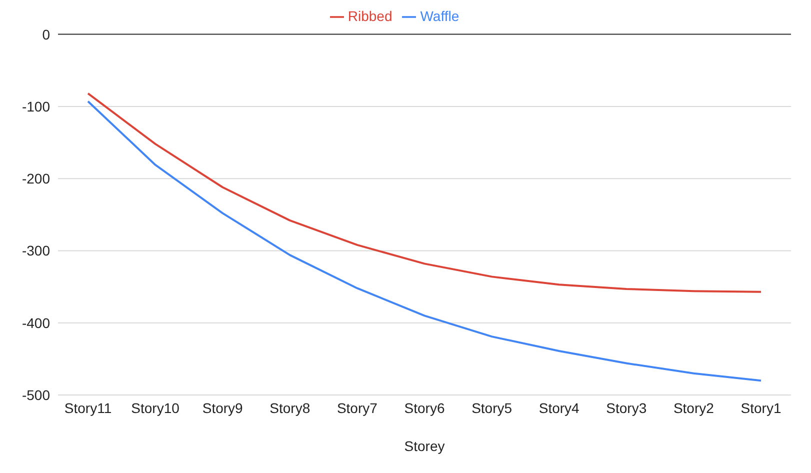  What do you see at coordinates (492, 408) in the screenshot?
I see `x-tick-label: Story5` at bounding box center [492, 408].